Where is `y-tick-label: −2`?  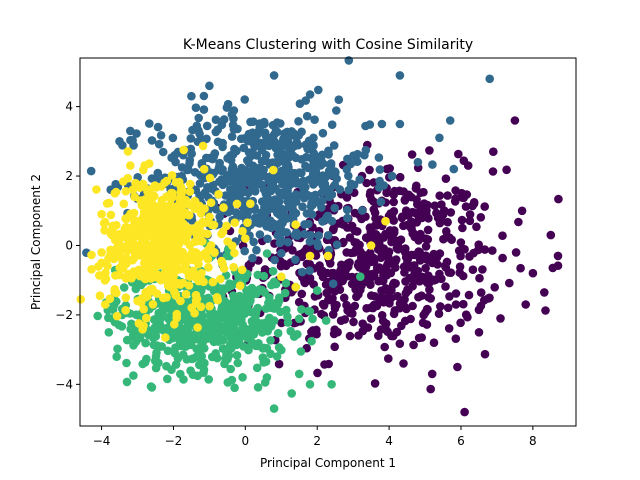
y-tick-label: −2 is located at coordinates (64, 315).